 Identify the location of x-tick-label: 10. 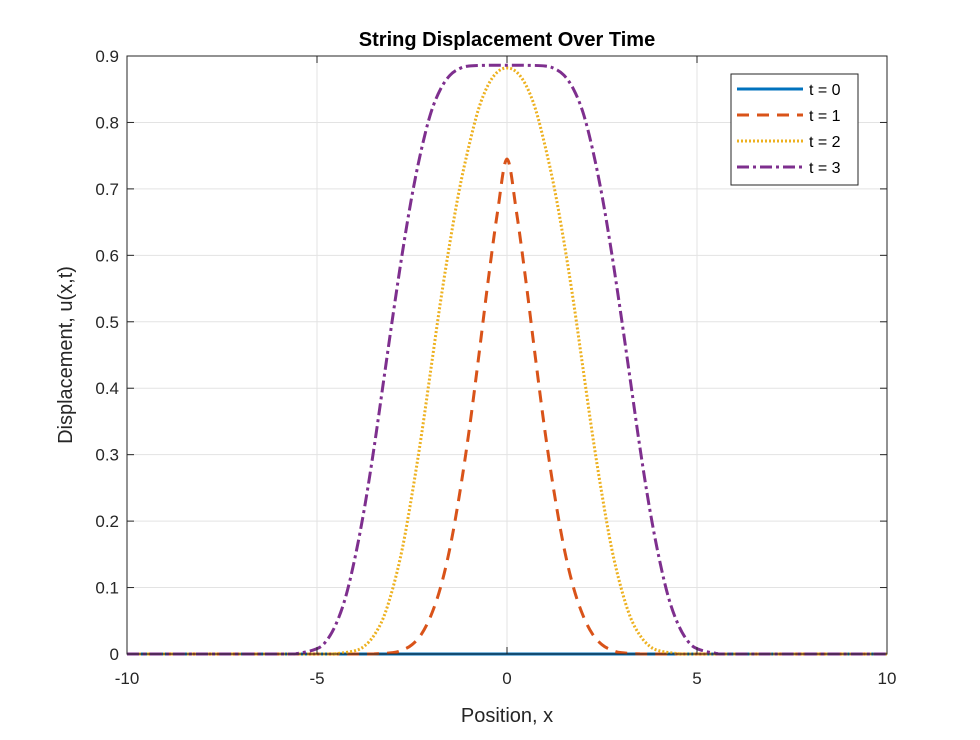
(887, 678).